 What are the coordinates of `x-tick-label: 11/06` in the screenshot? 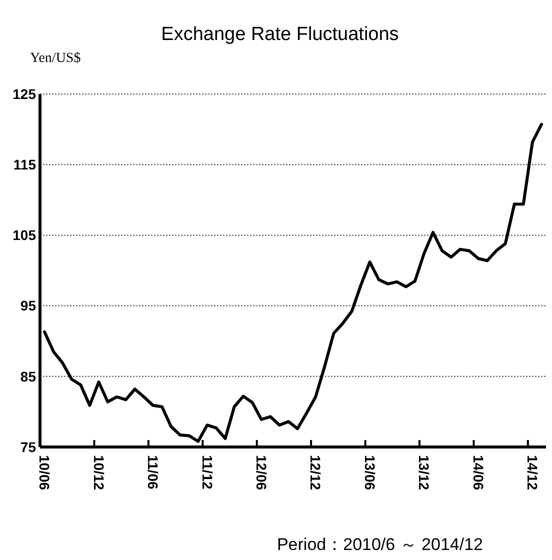 It's located at (153, 472).